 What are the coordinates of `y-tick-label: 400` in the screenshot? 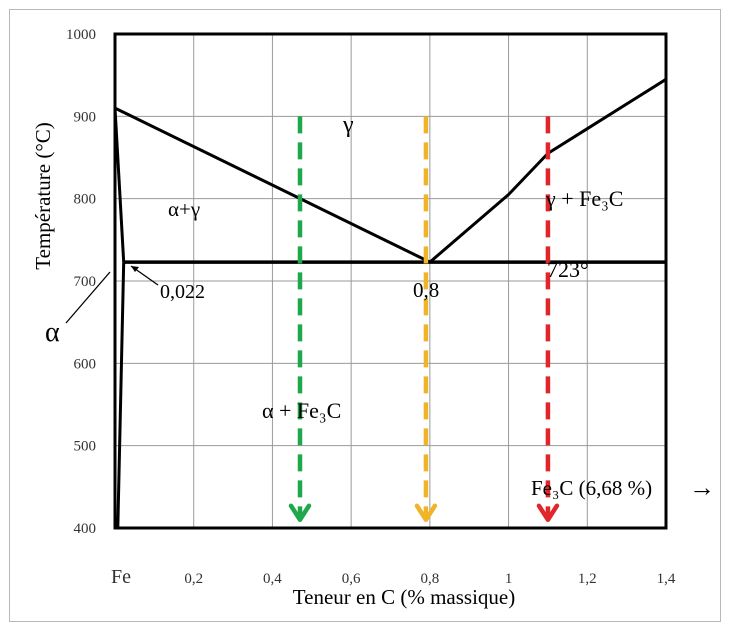 It's located at (85, 529).